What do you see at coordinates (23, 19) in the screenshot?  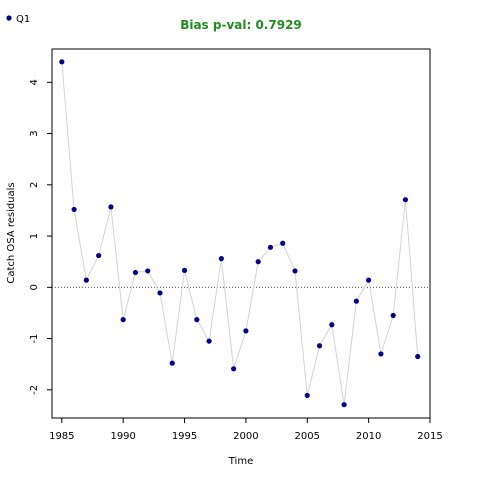 I see `legend-label: Q1` at bounding box center [23, 19].